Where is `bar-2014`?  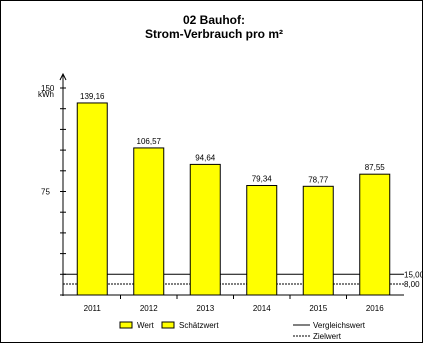
bar-2014 is located at coordinates (262, 240).